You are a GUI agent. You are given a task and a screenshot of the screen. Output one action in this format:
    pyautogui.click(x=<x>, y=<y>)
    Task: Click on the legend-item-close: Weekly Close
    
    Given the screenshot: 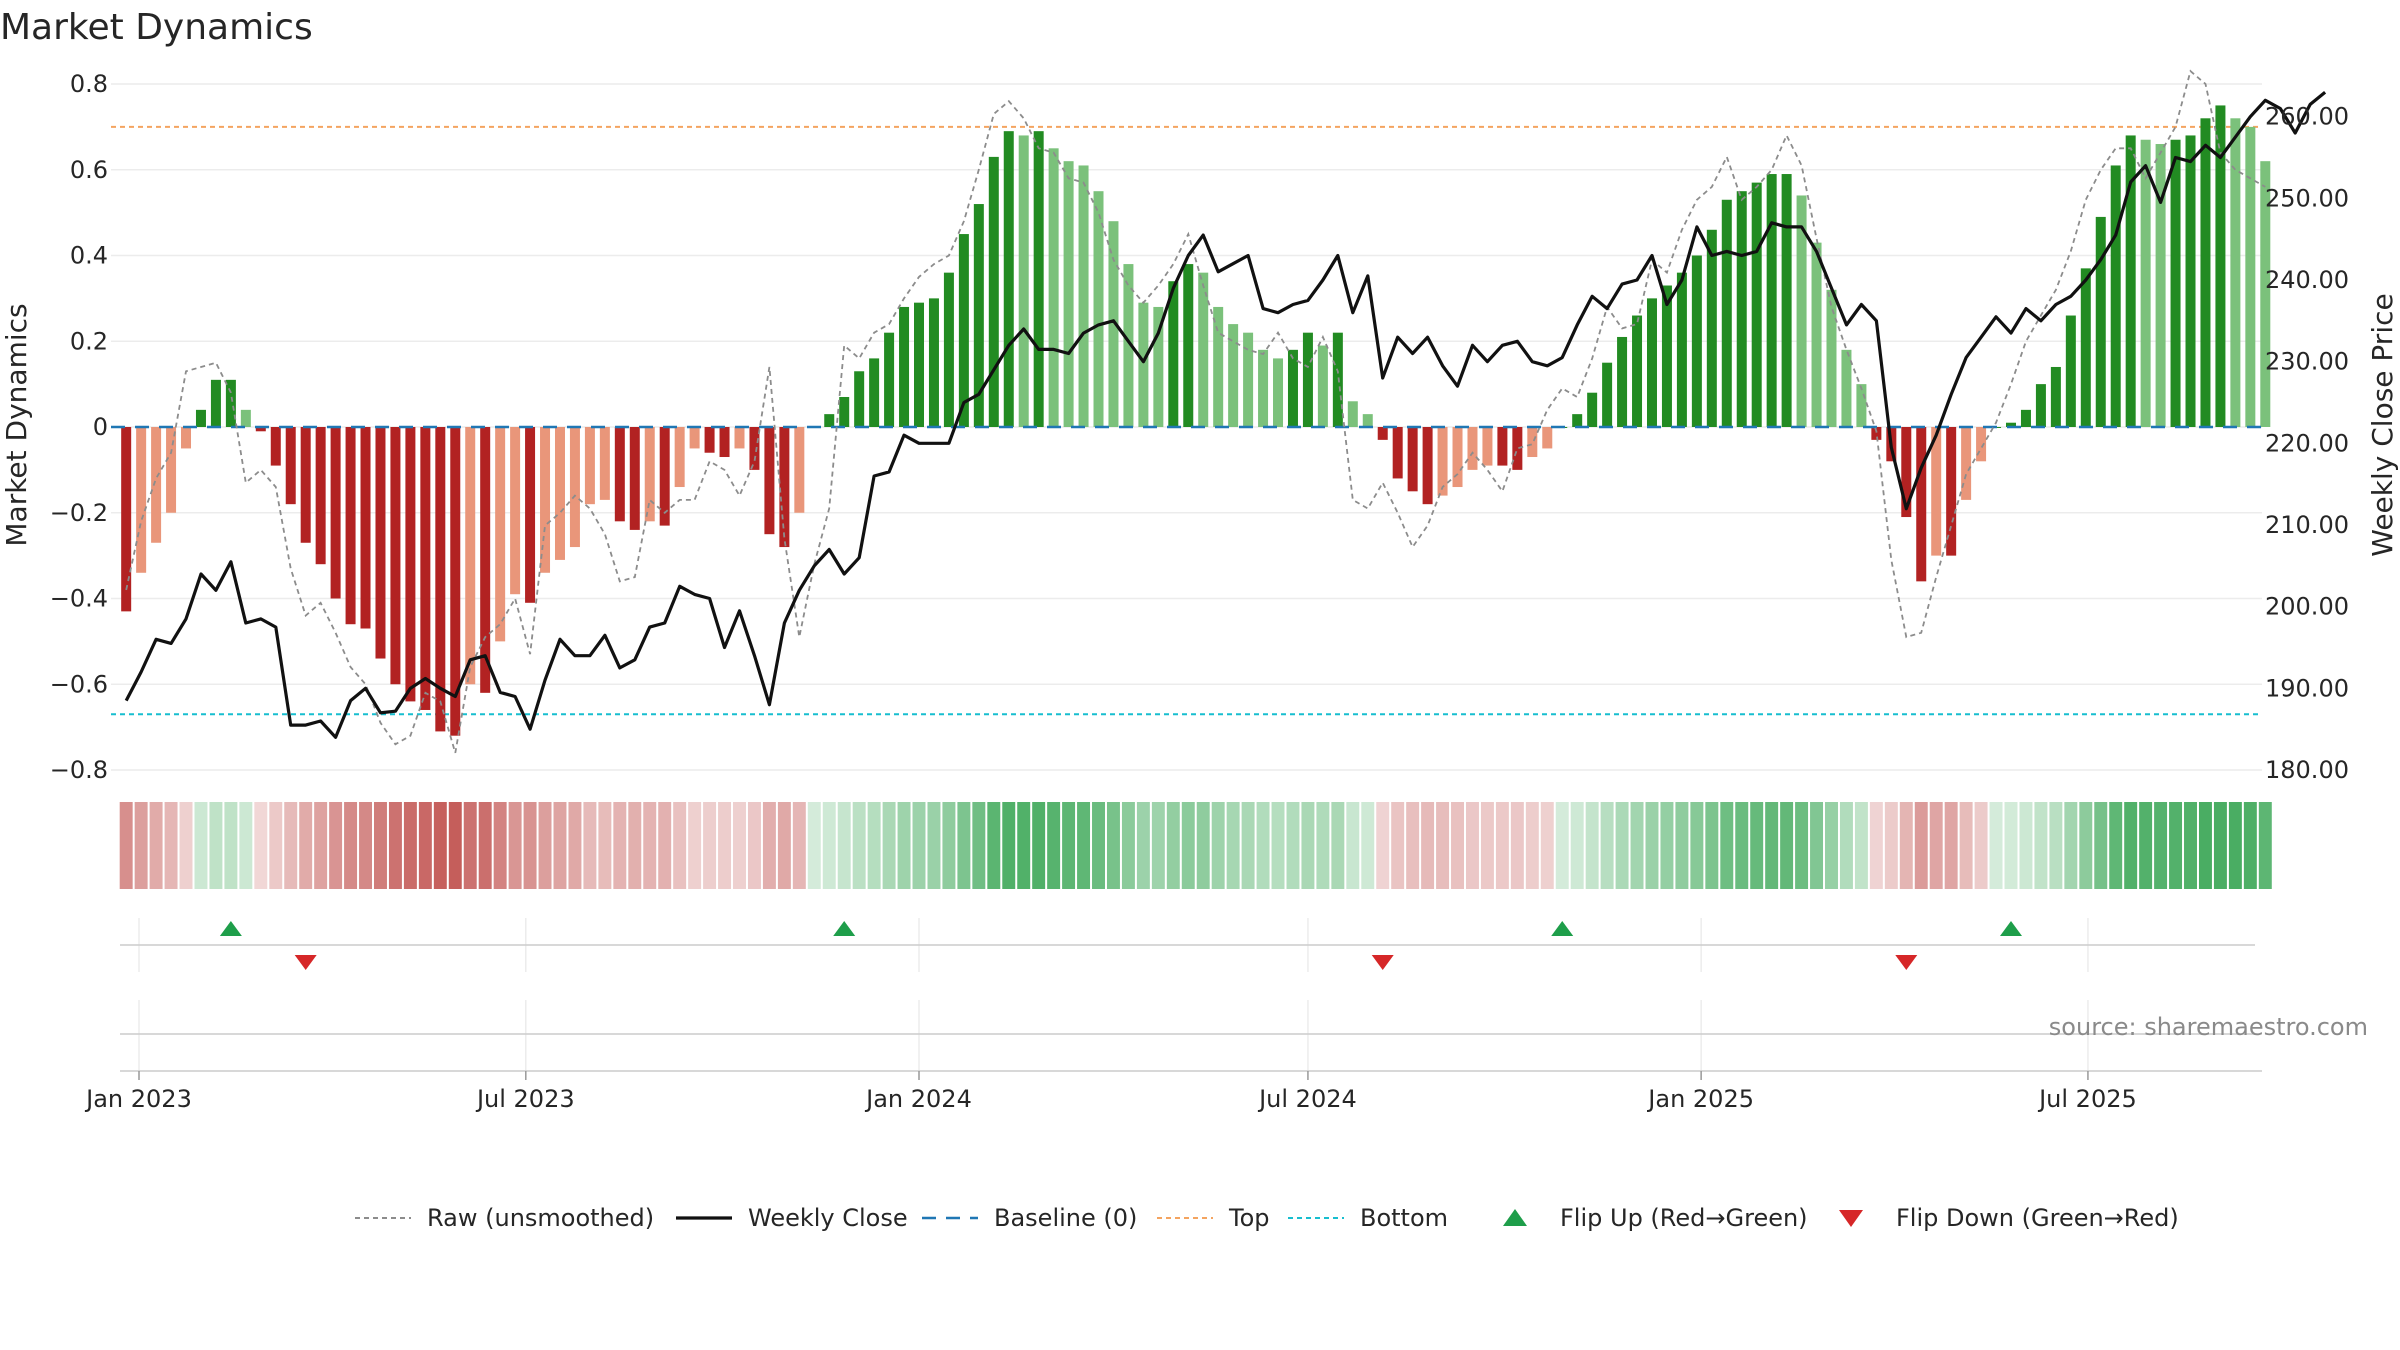 What is the action you would take?
    pyautogui.click(x=792, y=1218)
    